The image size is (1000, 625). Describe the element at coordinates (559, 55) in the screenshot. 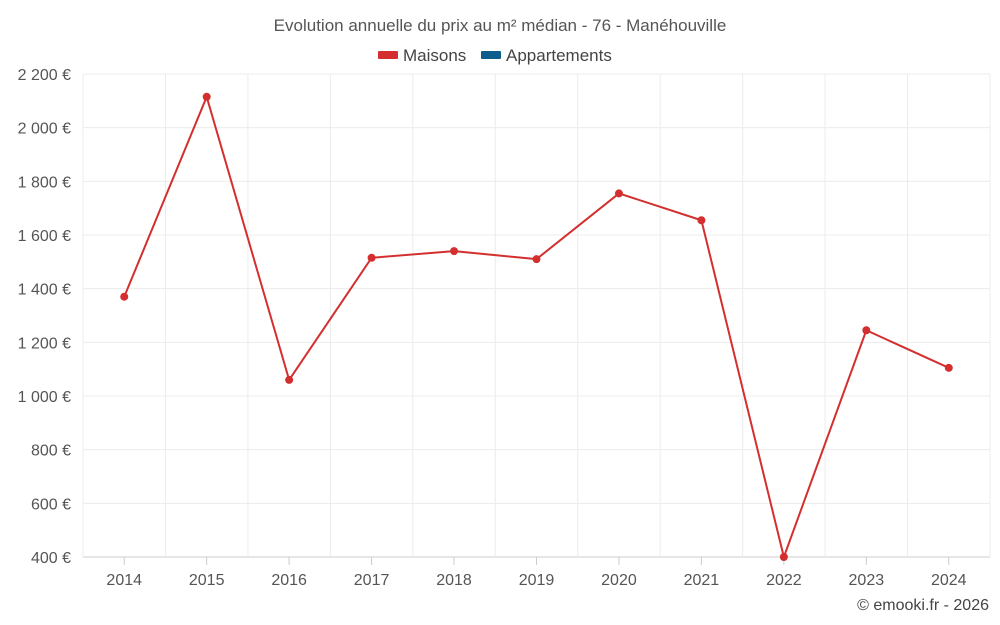

I see `legend-label-appartements: Appartements` at that location.